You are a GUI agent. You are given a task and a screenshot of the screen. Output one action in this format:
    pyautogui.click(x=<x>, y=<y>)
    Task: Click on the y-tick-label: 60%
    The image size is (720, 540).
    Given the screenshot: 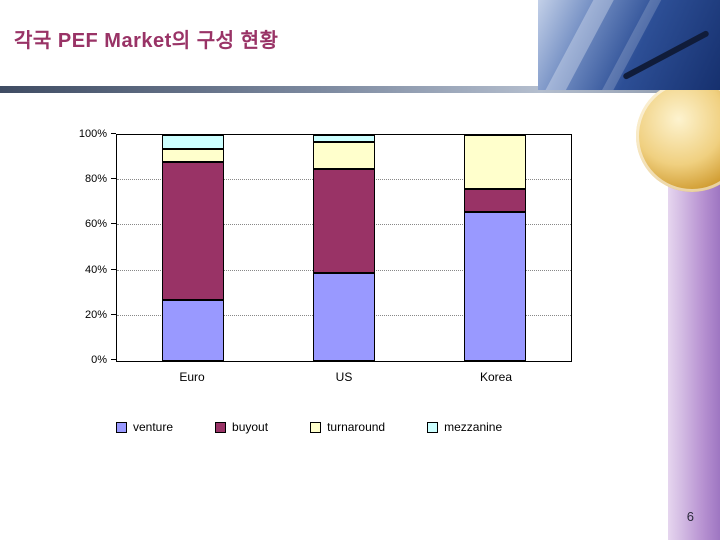 What is the action you would take?
    pyautogui.click(x=95, y=224)
    